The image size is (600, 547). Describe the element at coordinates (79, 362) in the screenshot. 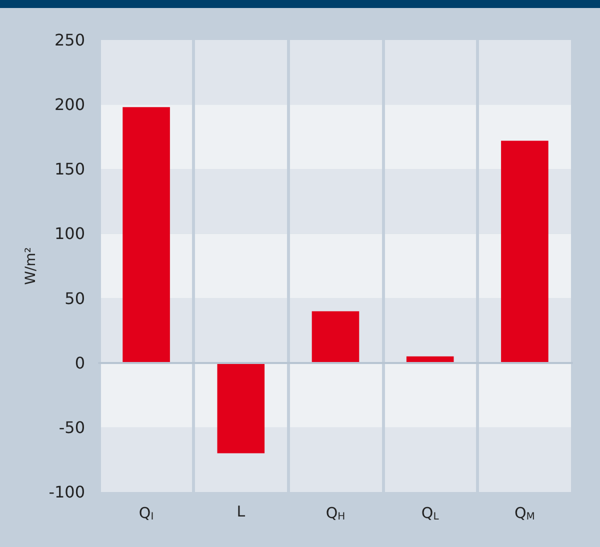

I see `y-tick-label: 0` at that location.